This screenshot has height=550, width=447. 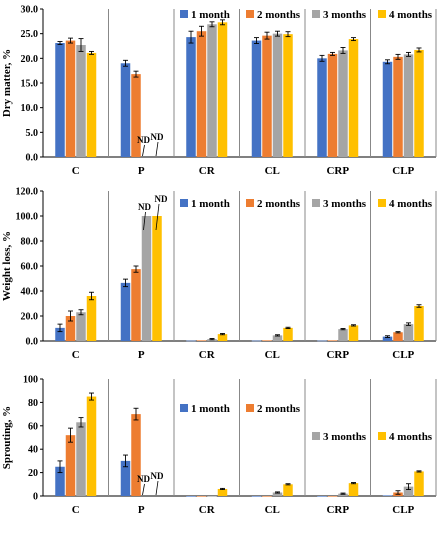 I want to click on y-tick-label: 0, so click(x=35, y=497).